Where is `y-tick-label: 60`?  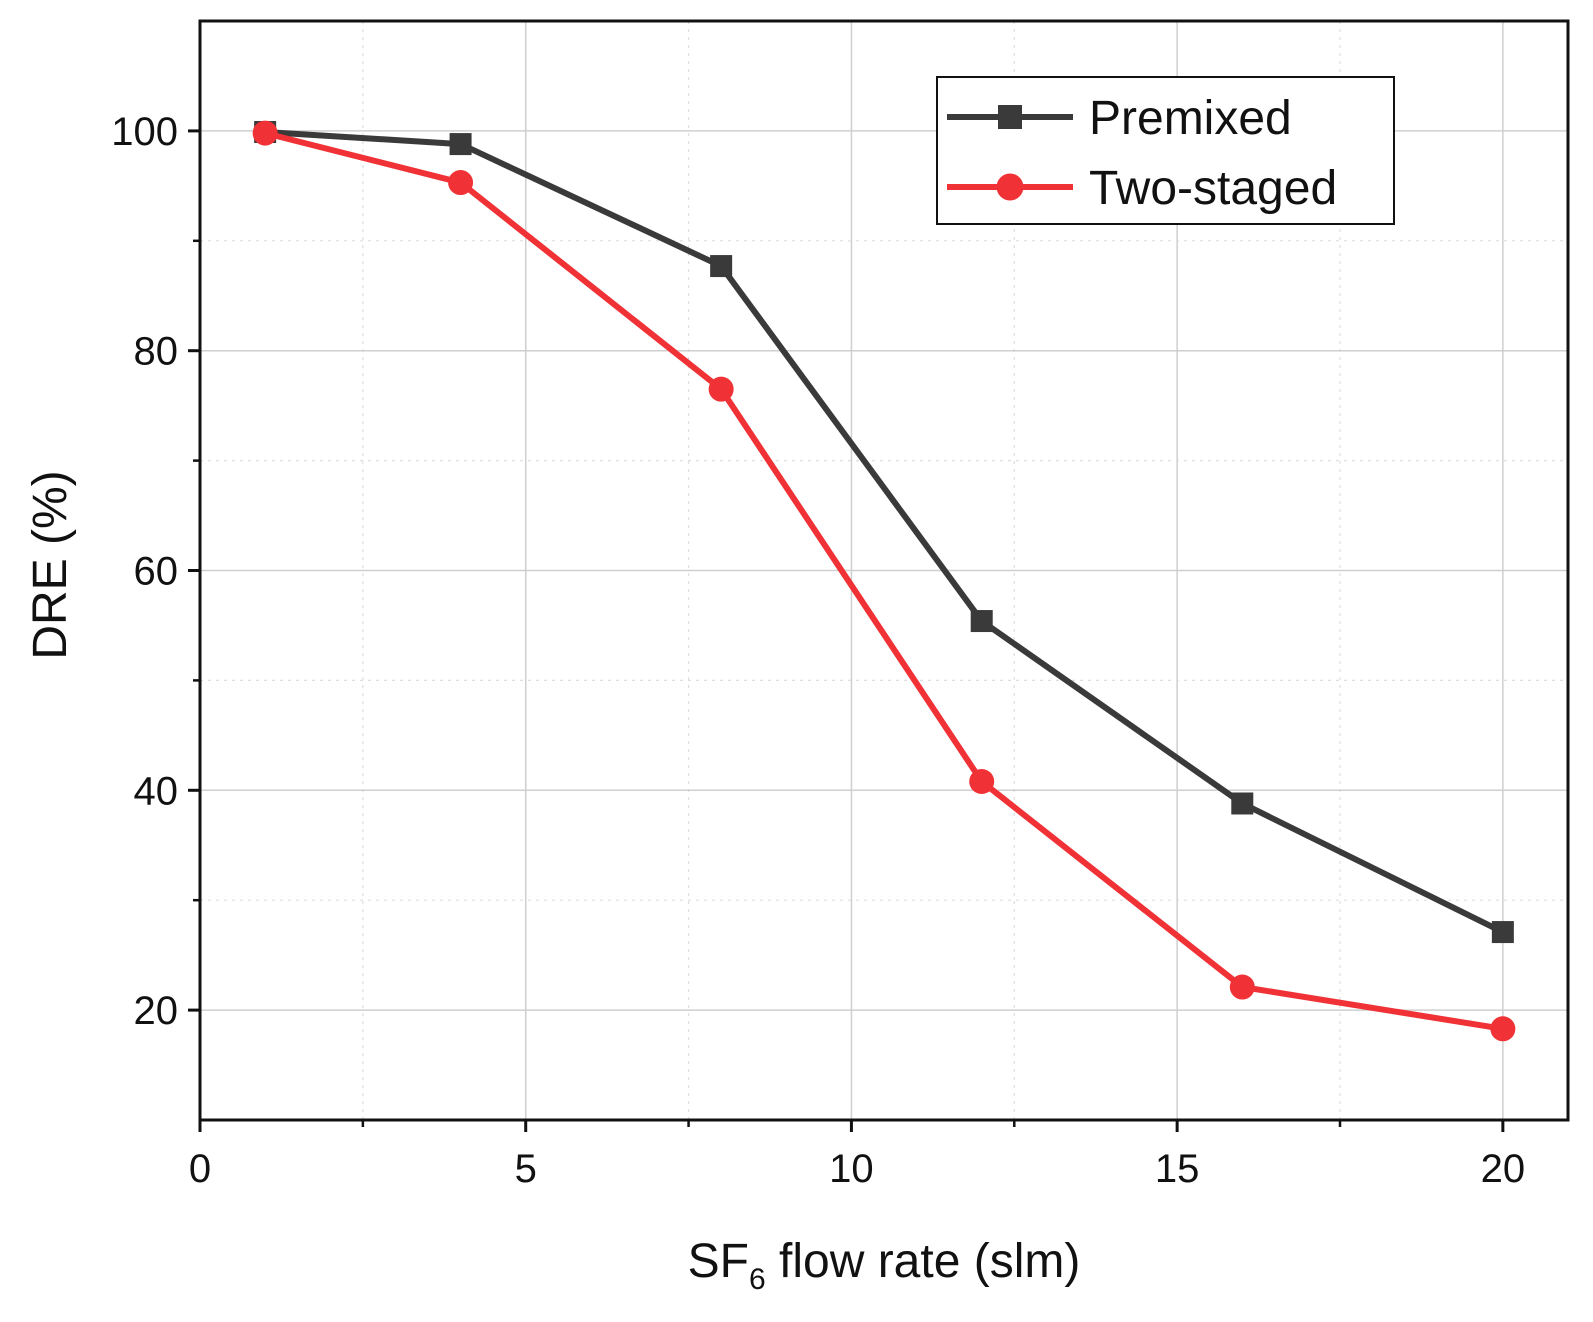 y-tick-label: 60 is located at coordinates (156, 572).